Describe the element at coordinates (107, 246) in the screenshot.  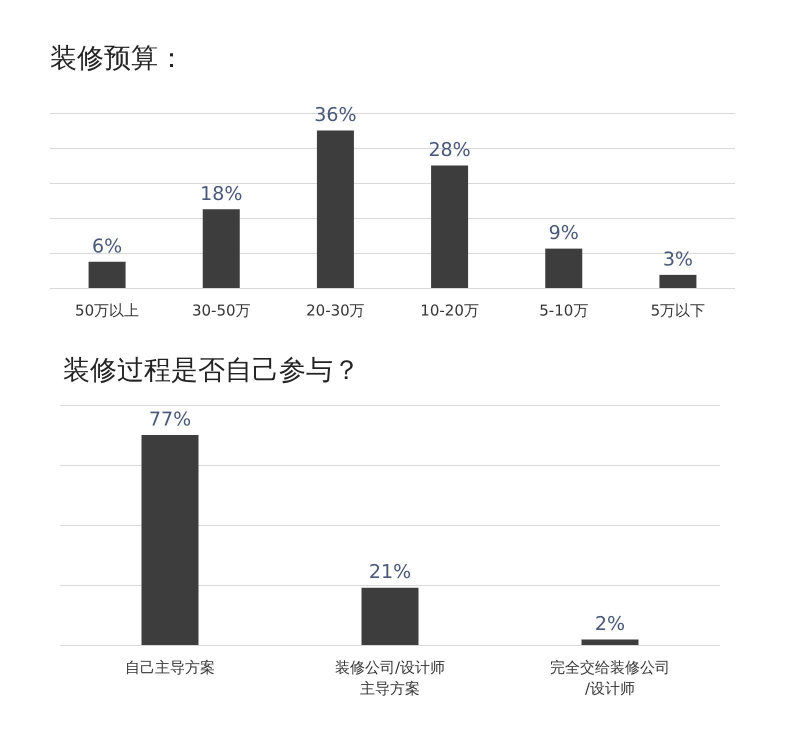
I see `data-label: 6%` at that location.